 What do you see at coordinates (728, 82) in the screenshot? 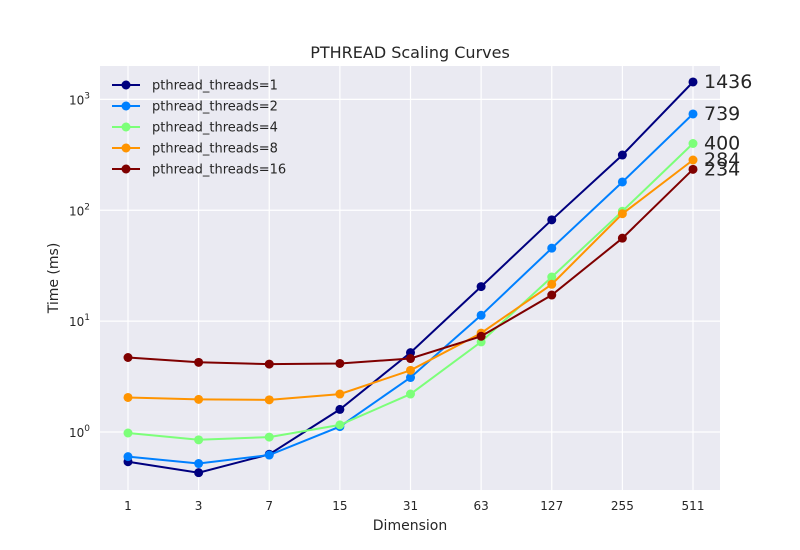
I see `end-value-label: 1436` at bounding box center [728, 82].